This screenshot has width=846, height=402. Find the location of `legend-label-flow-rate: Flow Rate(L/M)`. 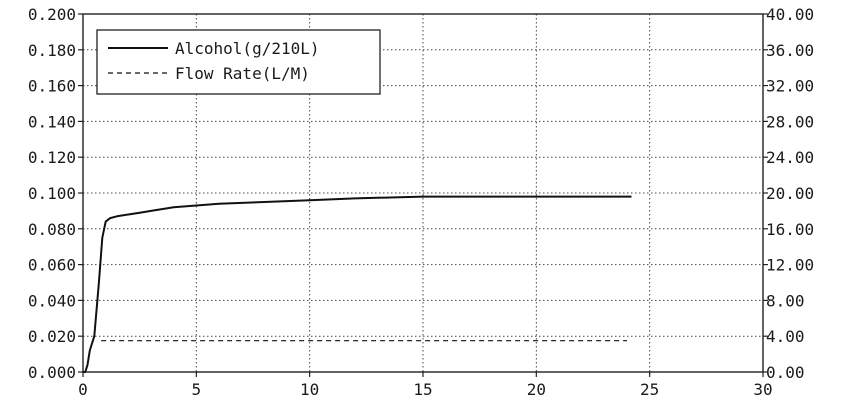

legend-label-flow-rate: Flow Rate(L/M) is located at coordinates (242, 73).